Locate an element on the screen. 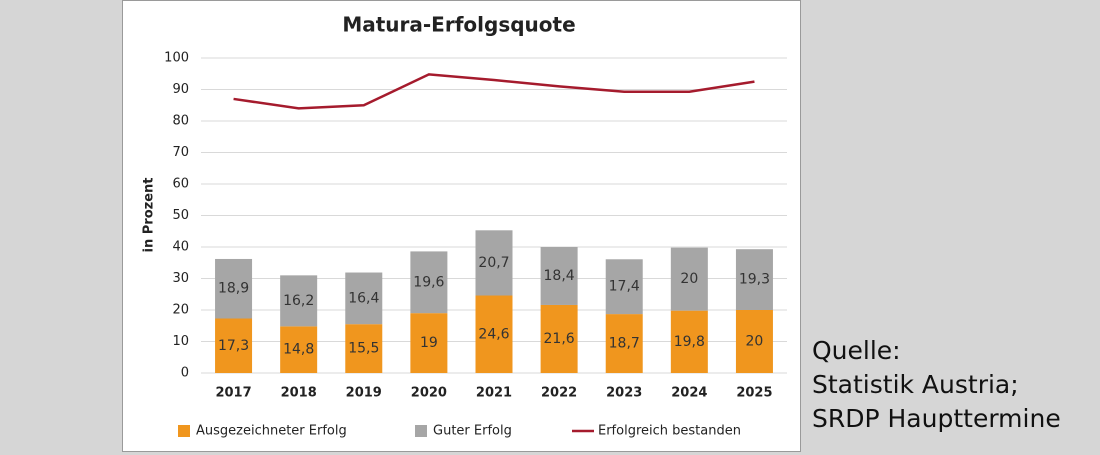  source-line: Statistik Austria; is located at coordinates (915, 384).